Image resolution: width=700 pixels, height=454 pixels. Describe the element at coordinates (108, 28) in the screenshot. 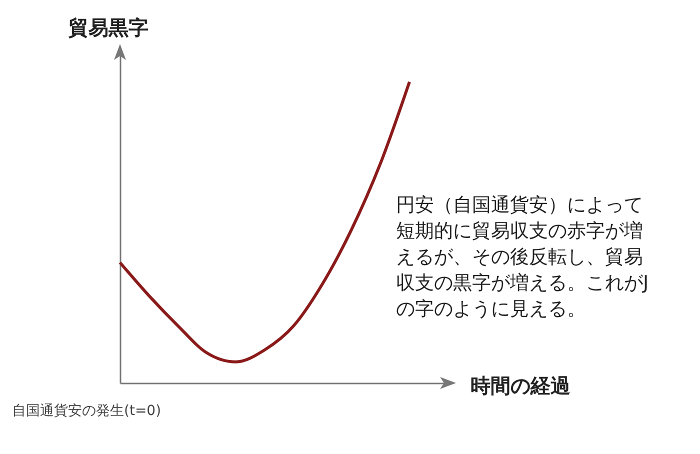

I see `y-axis-title: 貿易黒字` at that location.